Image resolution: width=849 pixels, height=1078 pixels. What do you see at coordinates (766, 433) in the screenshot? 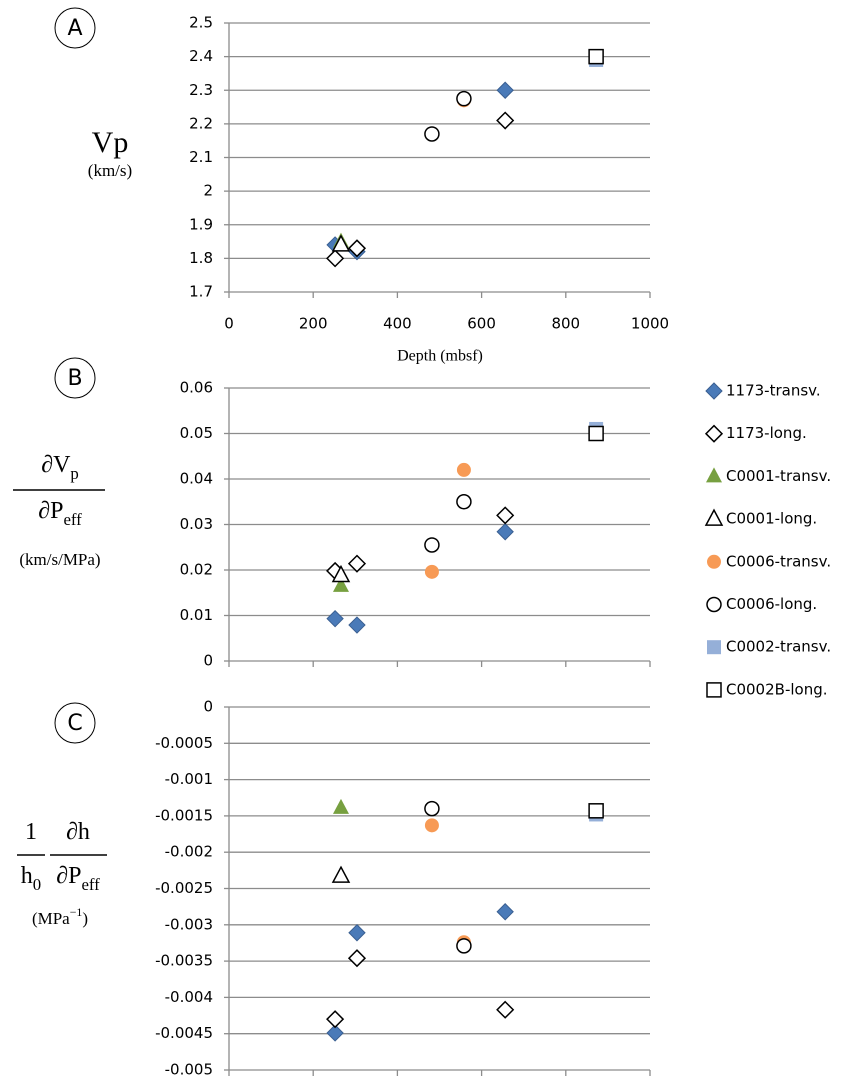
I see `legend-label: 1173-long.` at bounding box center [766, 433].